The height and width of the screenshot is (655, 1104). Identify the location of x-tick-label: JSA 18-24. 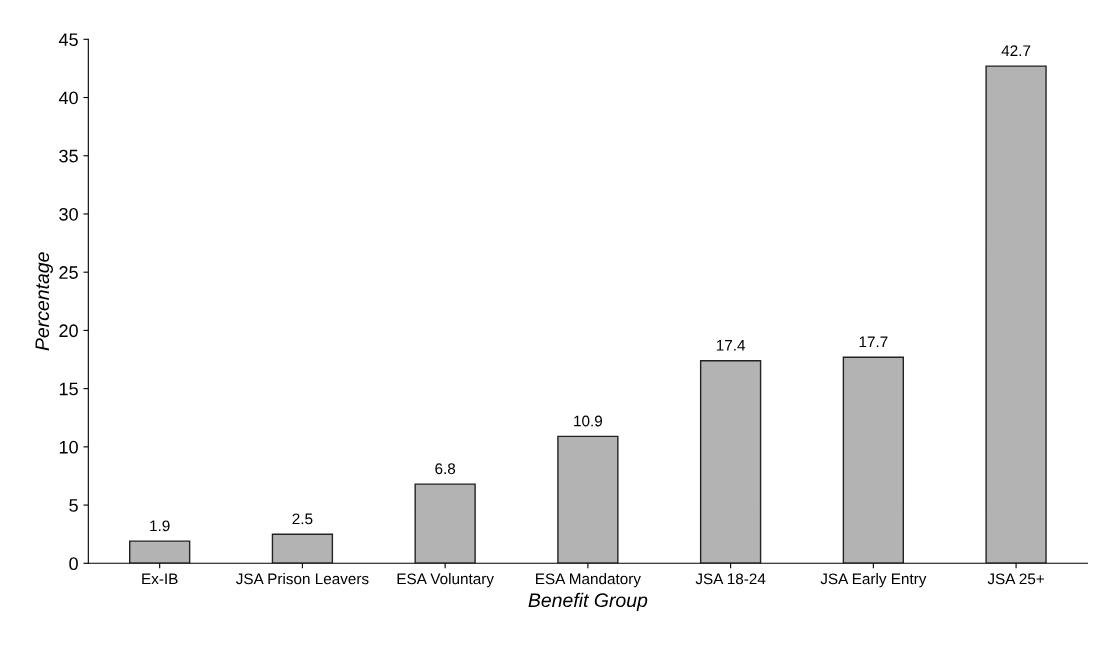
(730, 579).